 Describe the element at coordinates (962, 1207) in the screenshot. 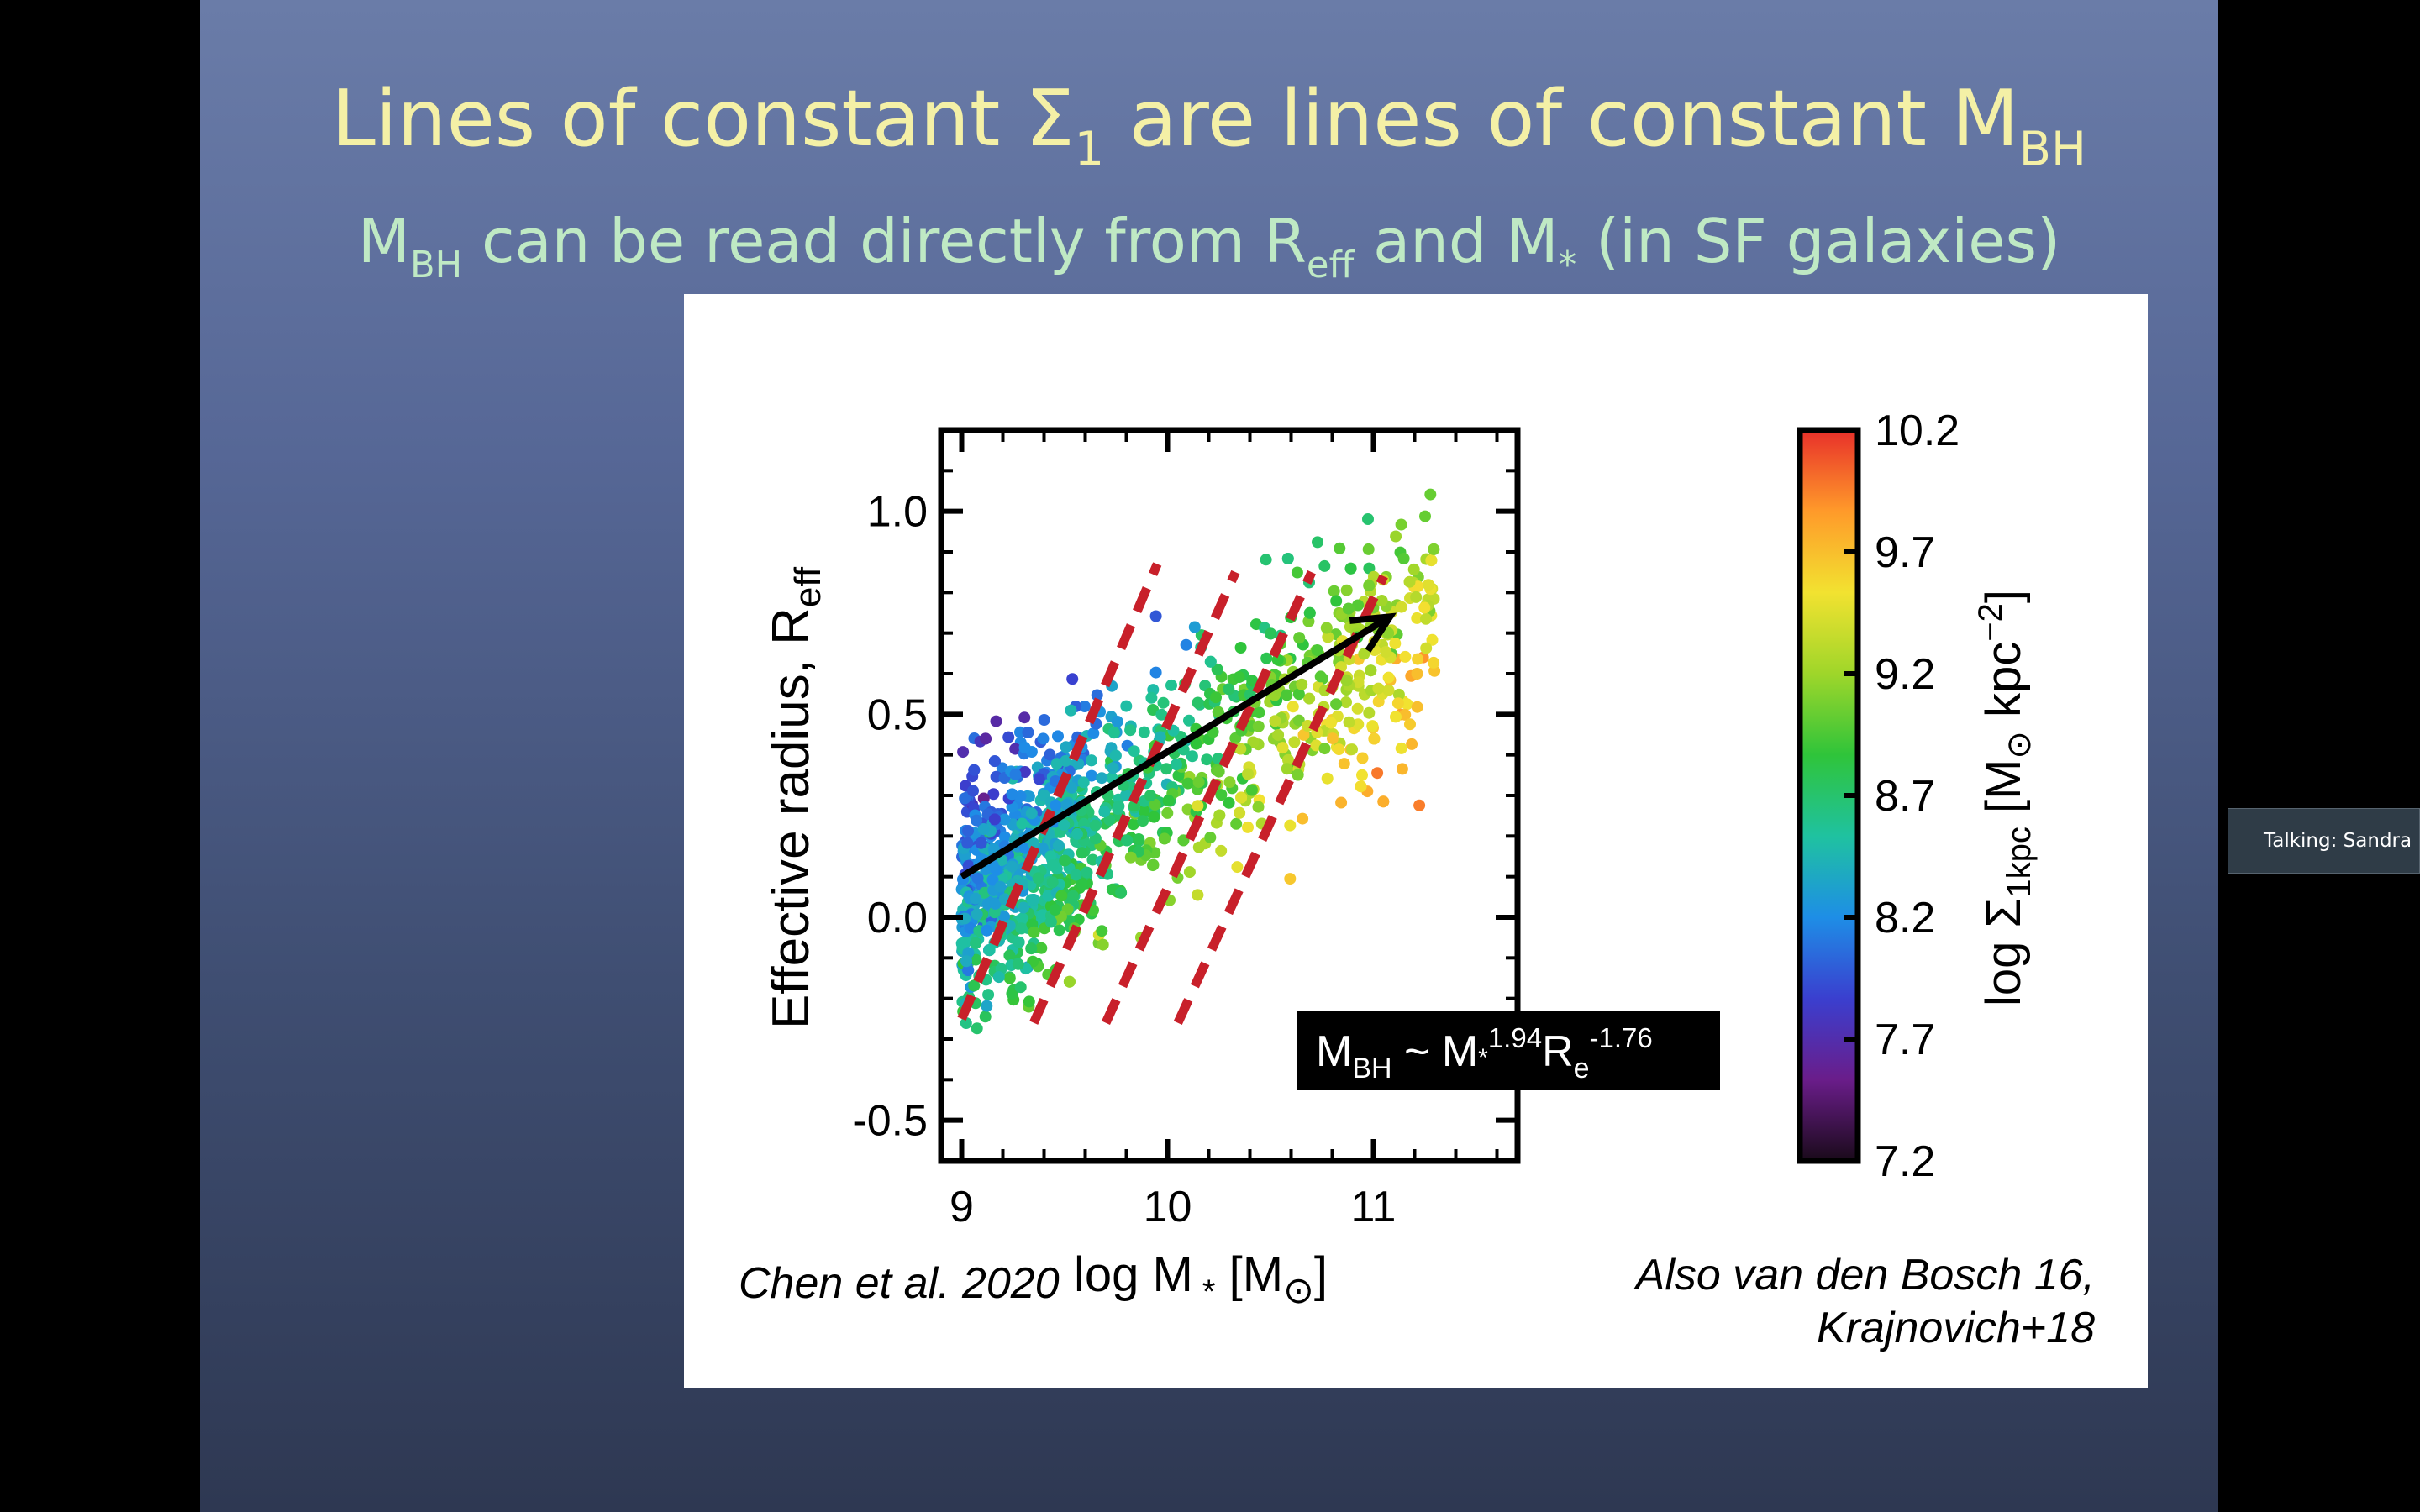

I see `x-tick-label: 9` at that location.